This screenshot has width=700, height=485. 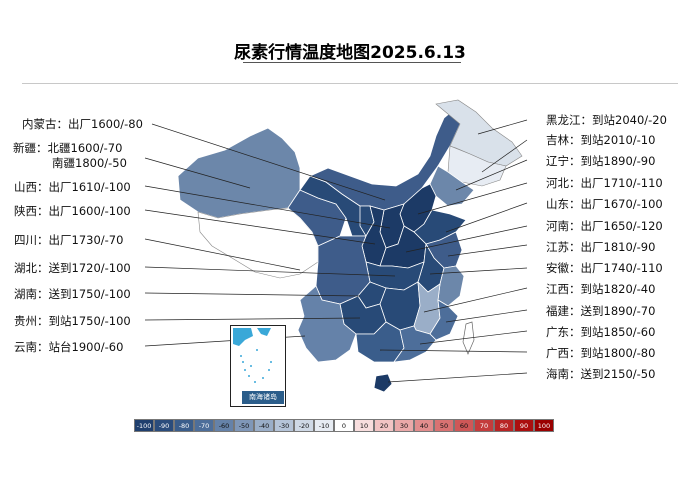 I want to click on legend-cell: -40, so click(x=264, y=425).